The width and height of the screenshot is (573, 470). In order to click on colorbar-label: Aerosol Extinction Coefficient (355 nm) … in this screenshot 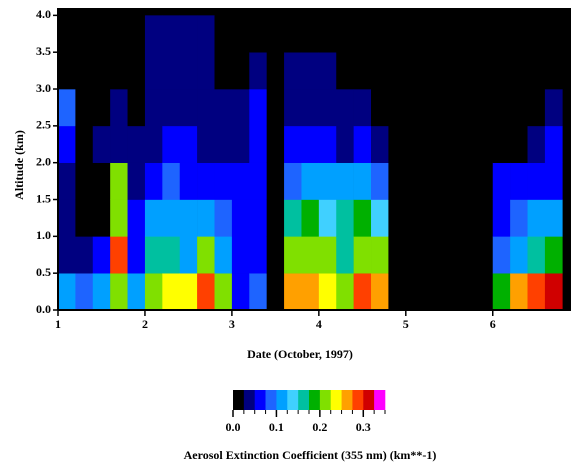, I will do `click(310, 455)`.